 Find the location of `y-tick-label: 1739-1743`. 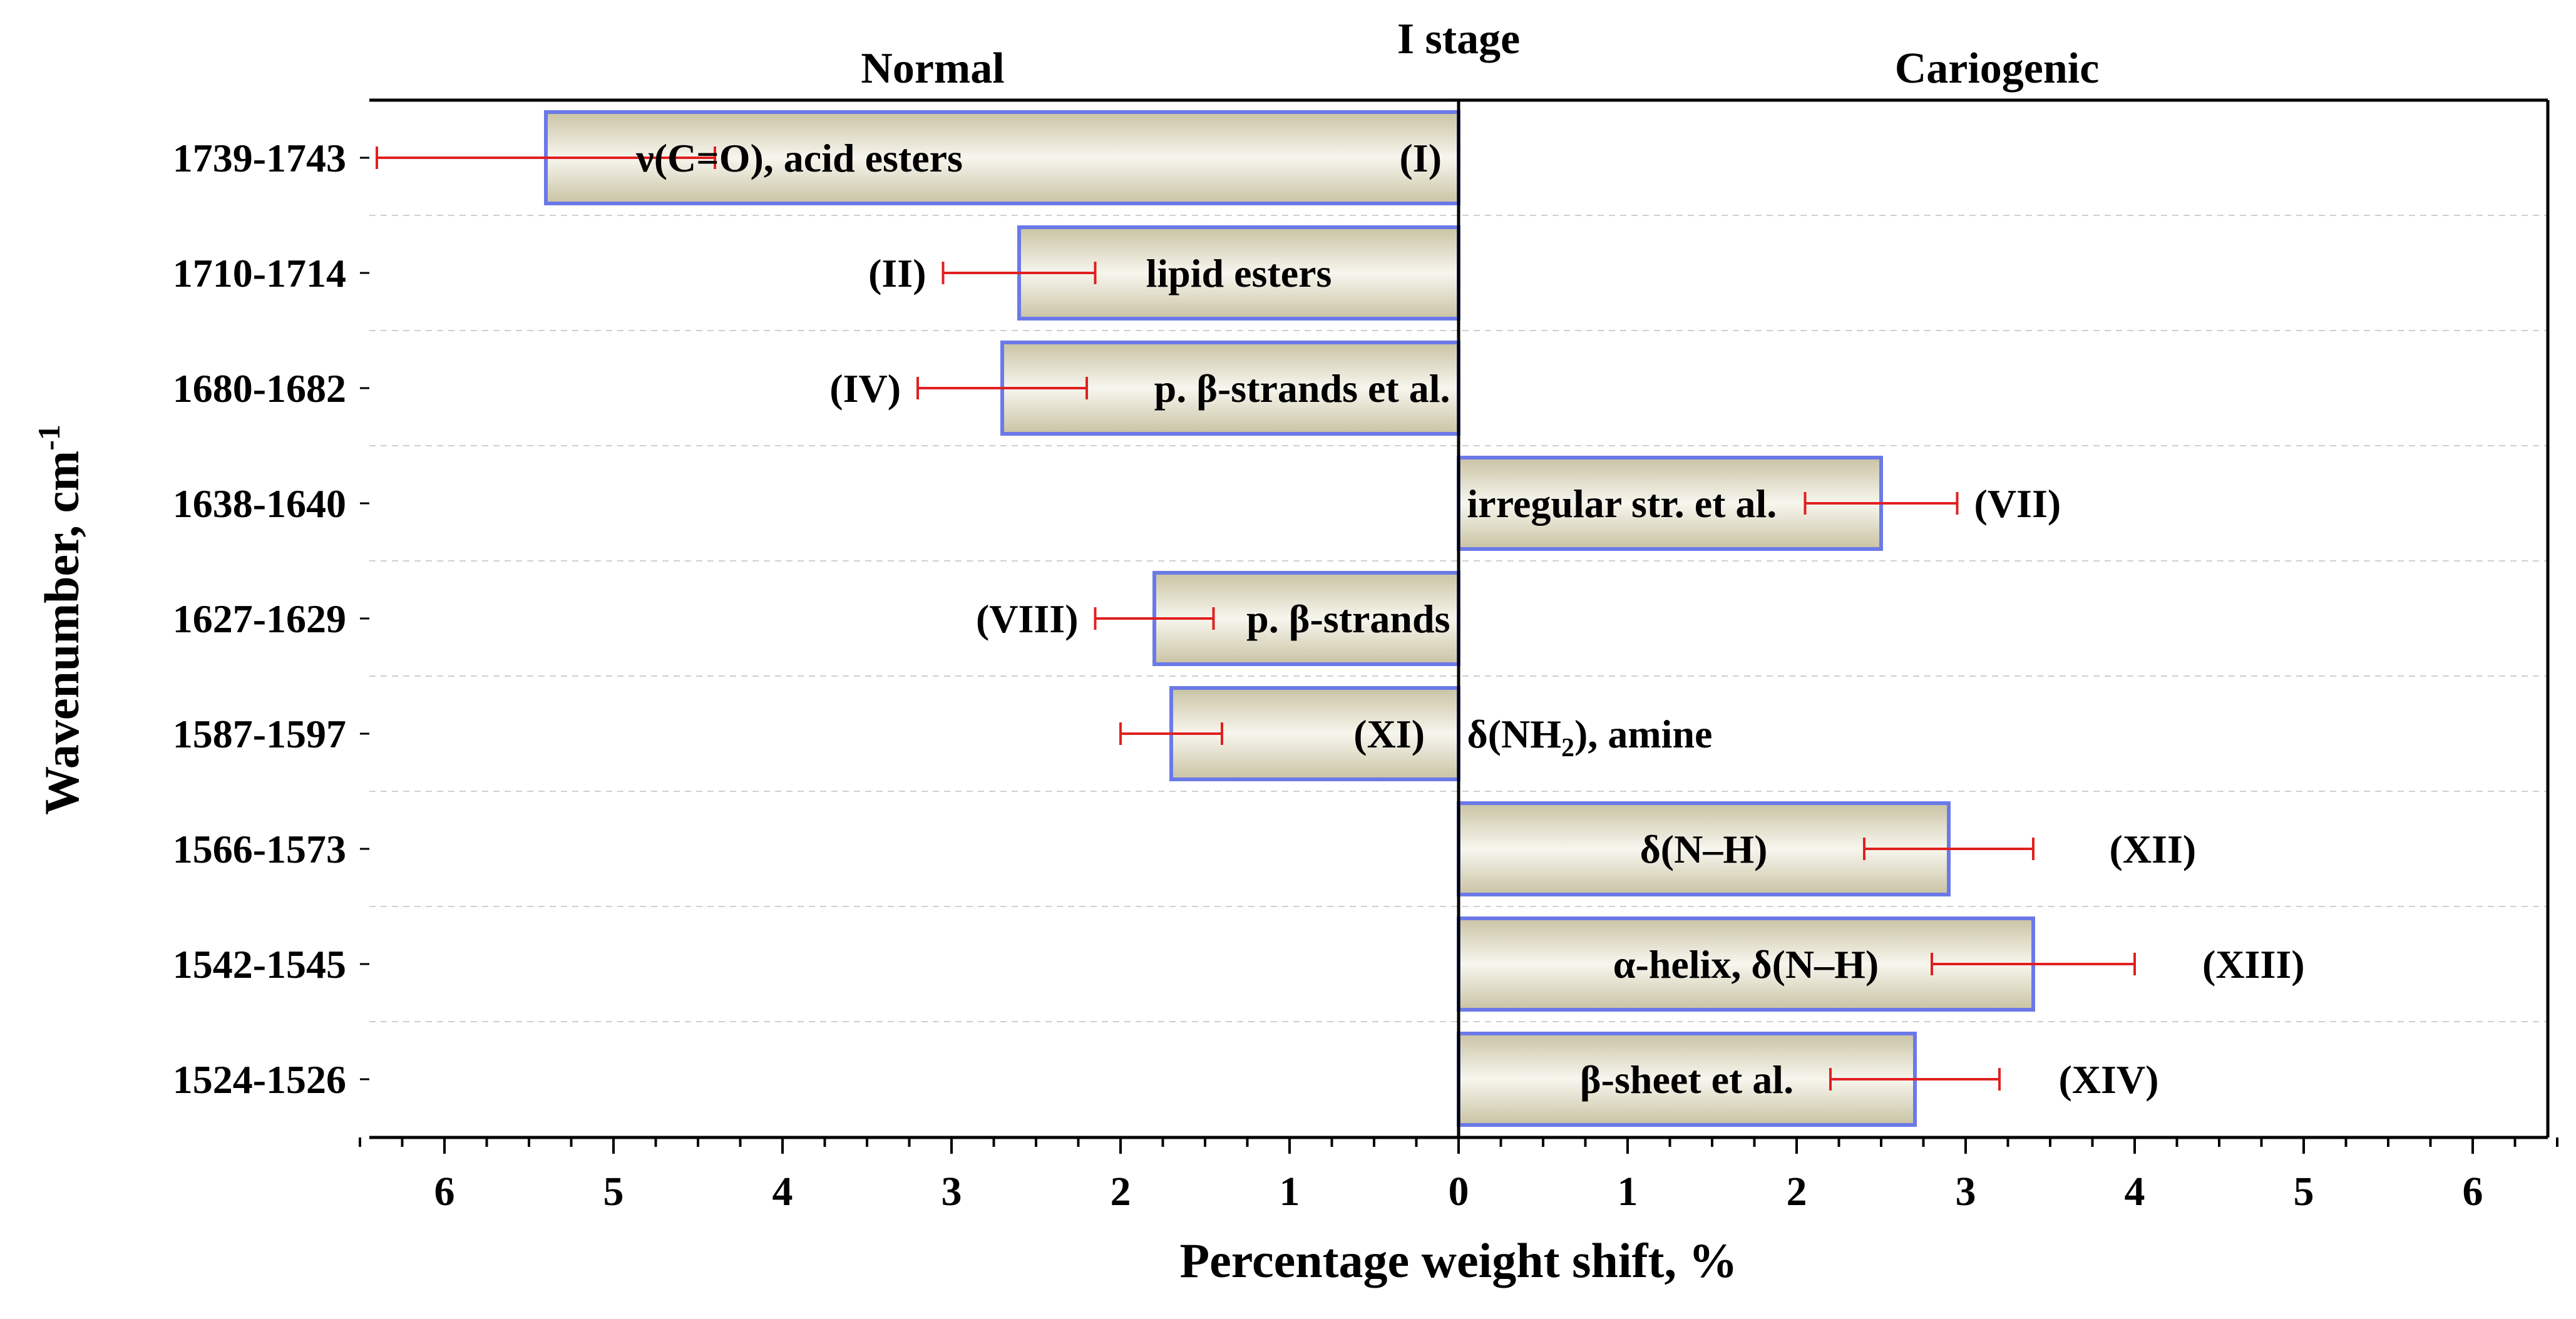

y-tick-label: 1739-1743 is located at coordinates (259, 158).